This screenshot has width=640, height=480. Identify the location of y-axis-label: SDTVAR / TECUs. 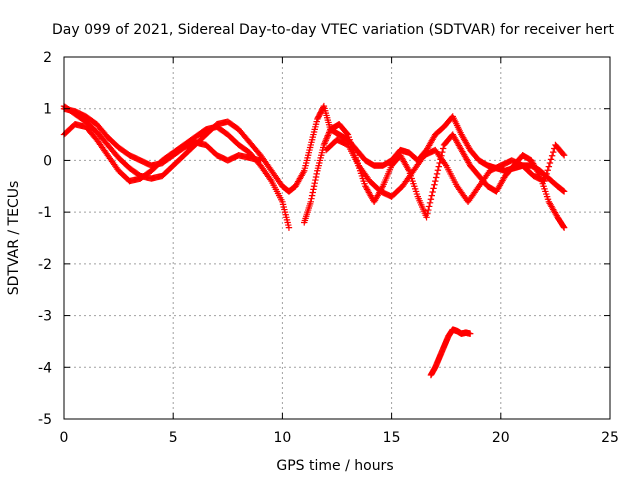
(14, 238).